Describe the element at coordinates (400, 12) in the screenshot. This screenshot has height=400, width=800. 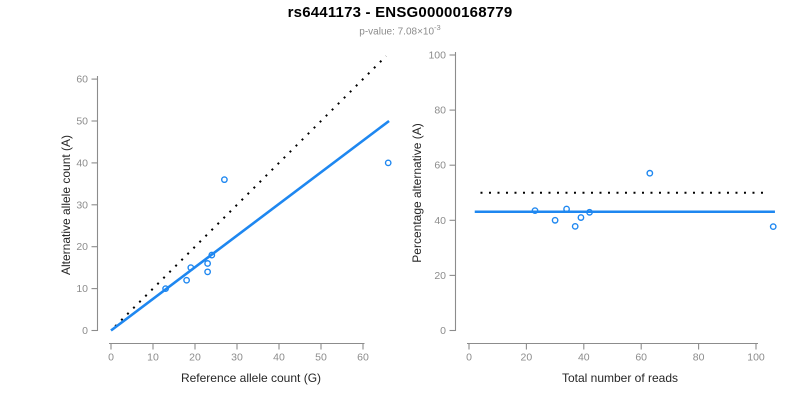
I see `plot-title: rs6441173 - ENSG00000168779` at that location.